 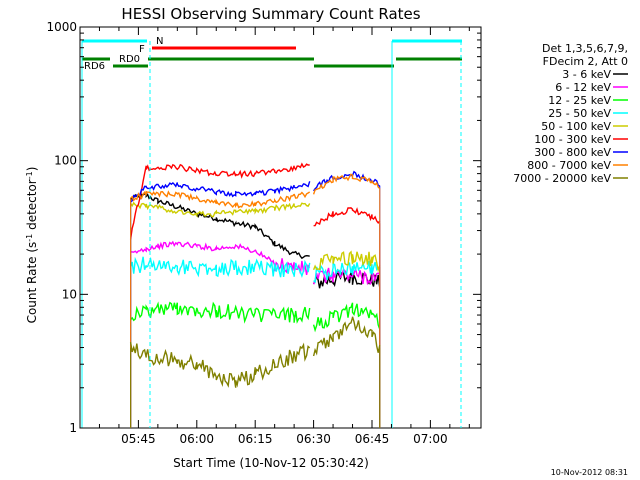 What do you see at coordinates (583, 87) in the screenshot?
I see `legend-entry-label: 6 - 12 keV` at bounding box center [583, 87].